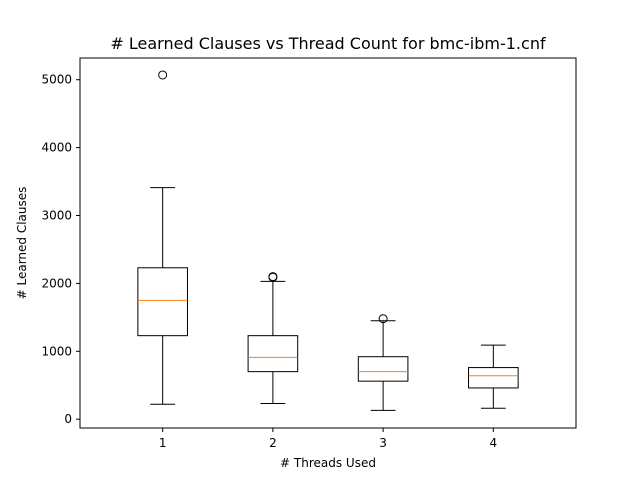  Describe the element at coordinates (494, 443) in the screenshot. I see `x-tick-label-4: 4` at that location.